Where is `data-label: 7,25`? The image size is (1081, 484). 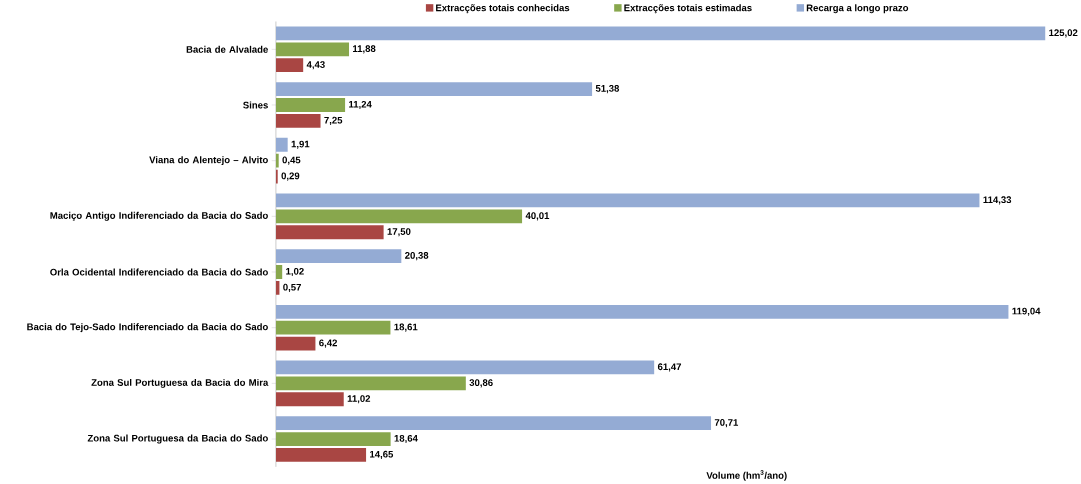 data-label: 7,25 is located at coordinates (333, 121).